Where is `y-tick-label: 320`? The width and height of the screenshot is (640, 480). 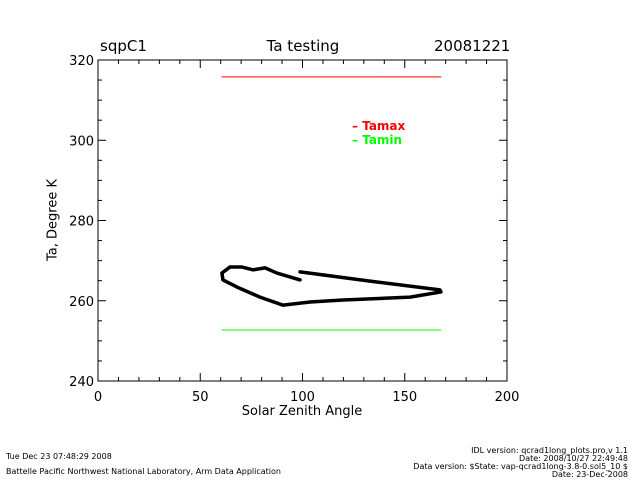 y-tick-label: 320 is located at coordinates (81, 61).